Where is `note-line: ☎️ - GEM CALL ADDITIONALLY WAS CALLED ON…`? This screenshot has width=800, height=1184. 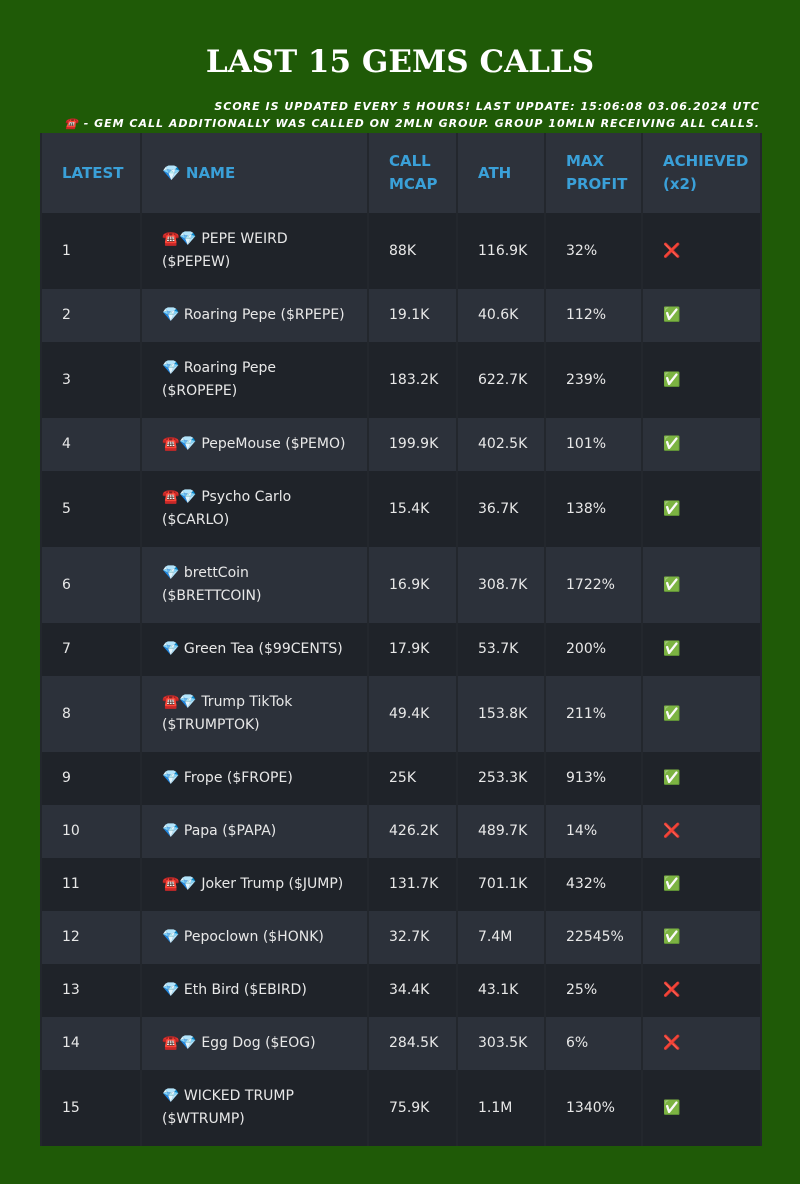 note-line: ☎️ - GEM CALL ADDITIONALLY WAS CALLED ON… is located at coordinates (412, 123).